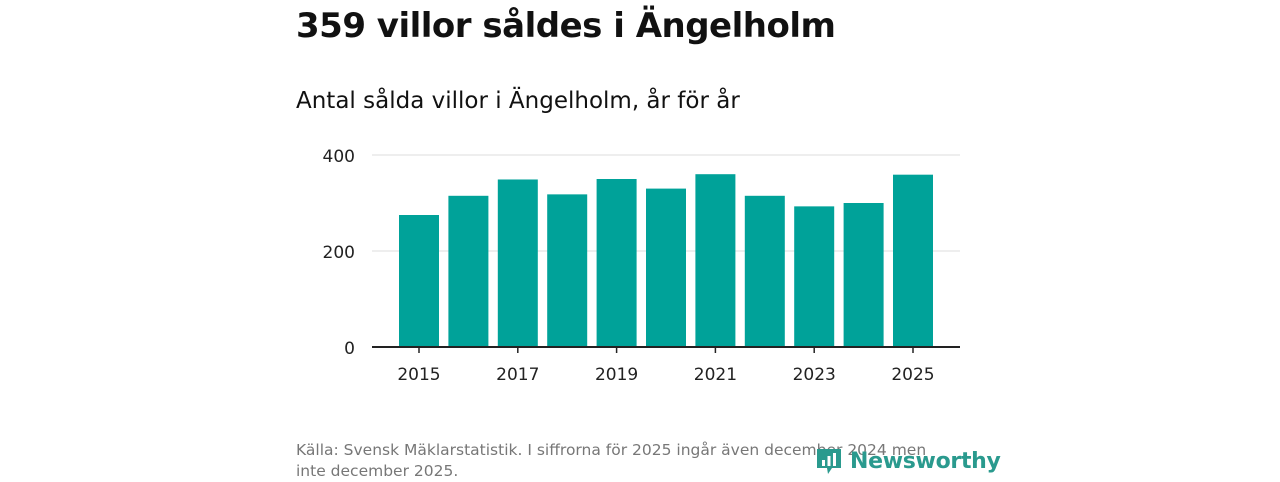 Image resolution: width=1280 pixels, height=482 pixels. I want to click on x-tick-label-2023: 2023, so click(814, 375).